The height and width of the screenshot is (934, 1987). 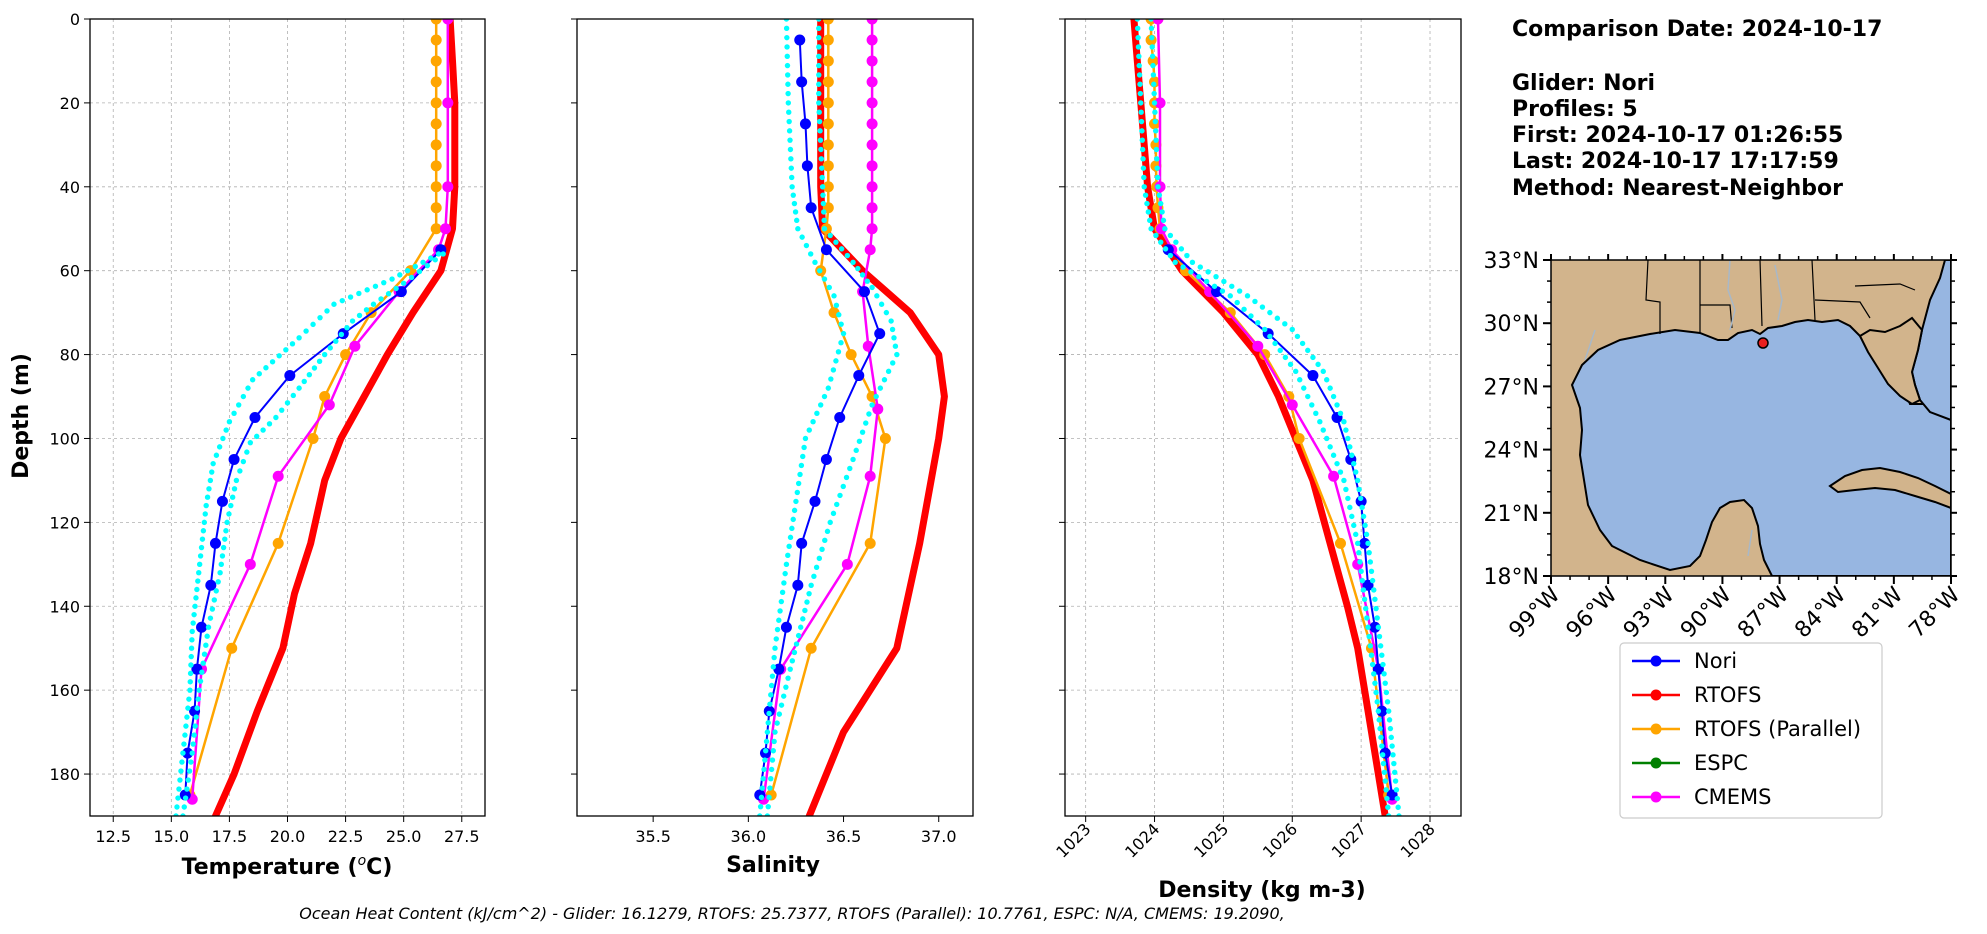 What do you see at coordinates (64, 606) in the screenshot?
I see `y-tick-label: 140` at bounding box center [64, 606].